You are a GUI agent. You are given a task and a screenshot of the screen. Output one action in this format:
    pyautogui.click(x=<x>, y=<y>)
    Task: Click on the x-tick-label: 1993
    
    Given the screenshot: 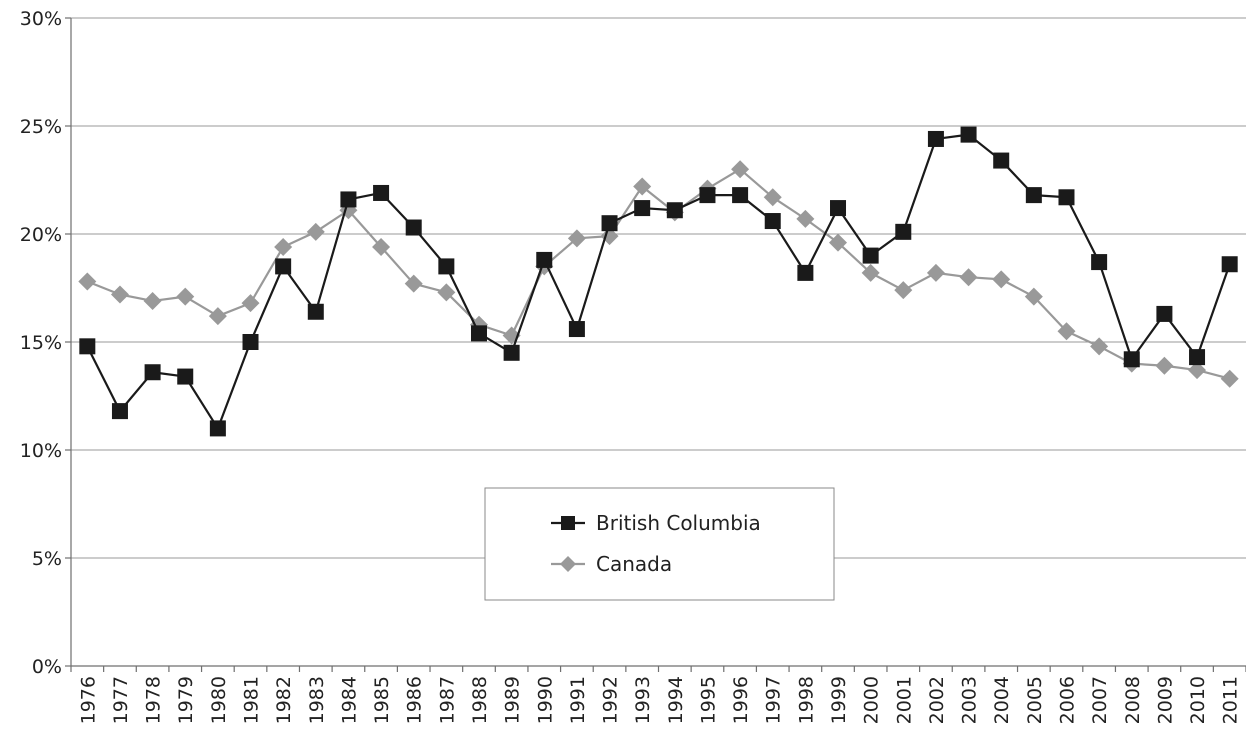 What is the action you would take?
    pyautogui.click(x=643, y=700)
    